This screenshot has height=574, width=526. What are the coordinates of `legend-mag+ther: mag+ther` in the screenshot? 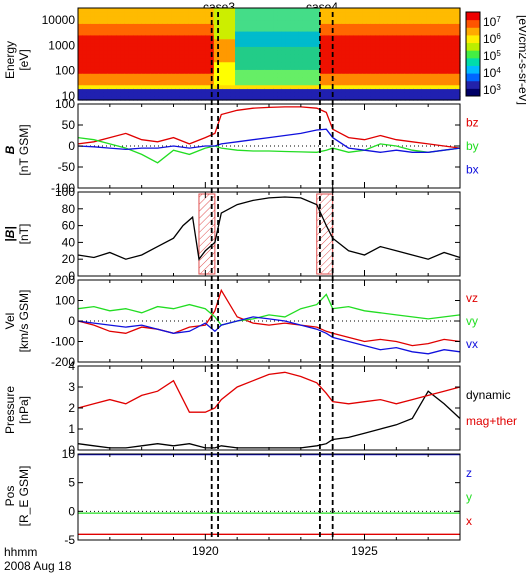 It's located at (491, 421).